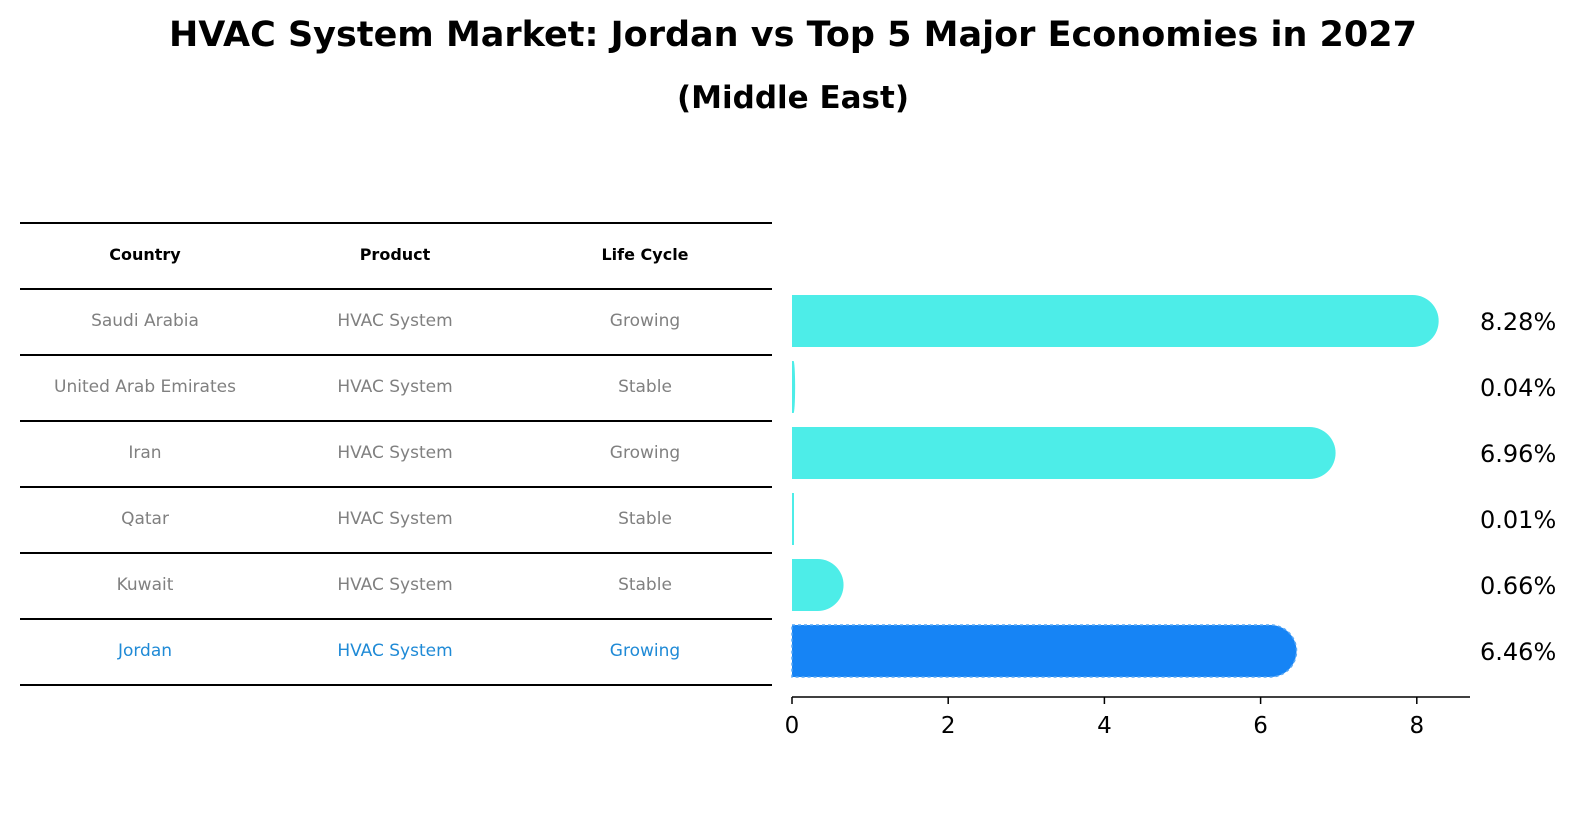 Image resolution: width=1586 pixels, height=823 pixels. What do you see at coordinates (1104, 726) in the screenshot?
I see `x-tick-label: 4` at bounding box center [1104, 726].